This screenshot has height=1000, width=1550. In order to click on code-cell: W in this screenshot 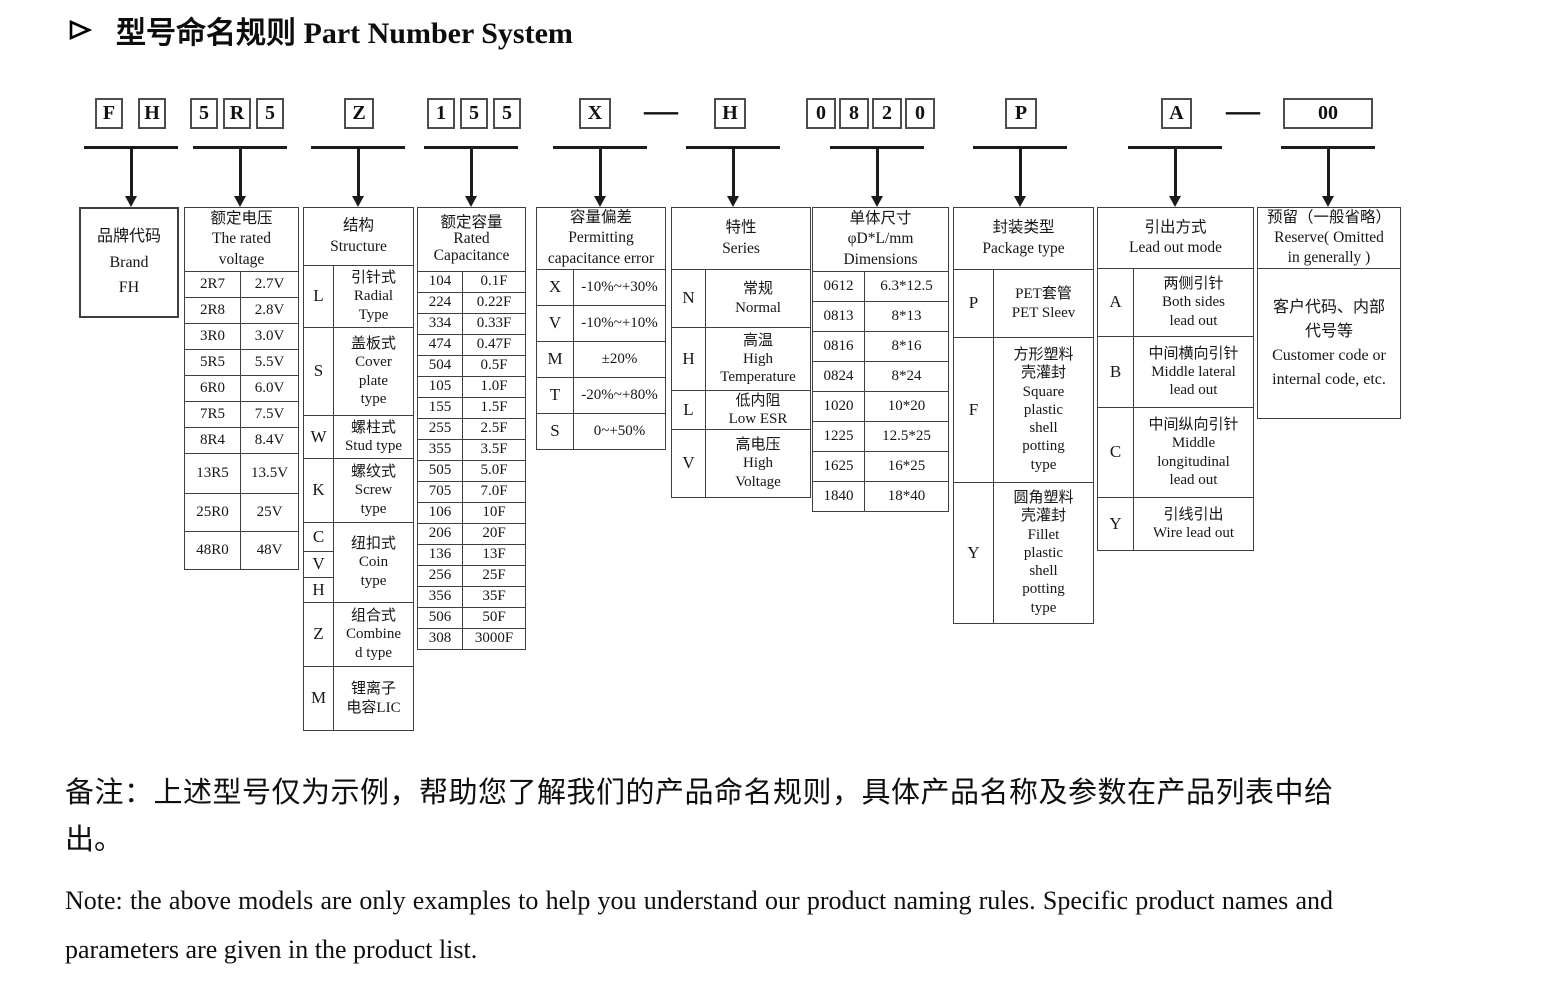, I will do `click(318, 437)`.